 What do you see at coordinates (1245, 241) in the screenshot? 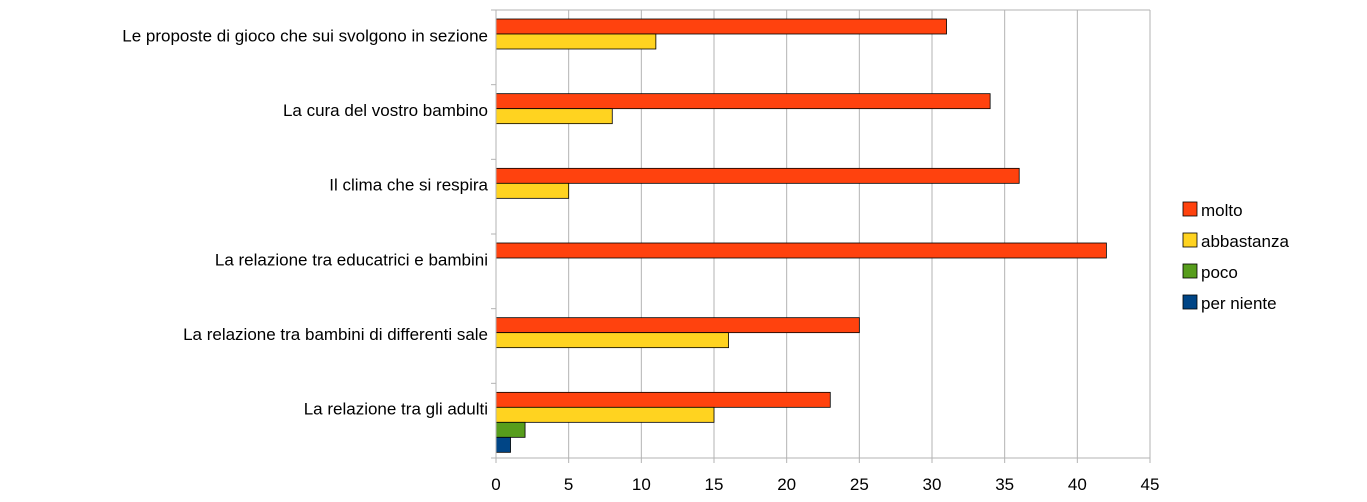
I see `legend-label: abbastanza` at bounding box center [1245, 241].